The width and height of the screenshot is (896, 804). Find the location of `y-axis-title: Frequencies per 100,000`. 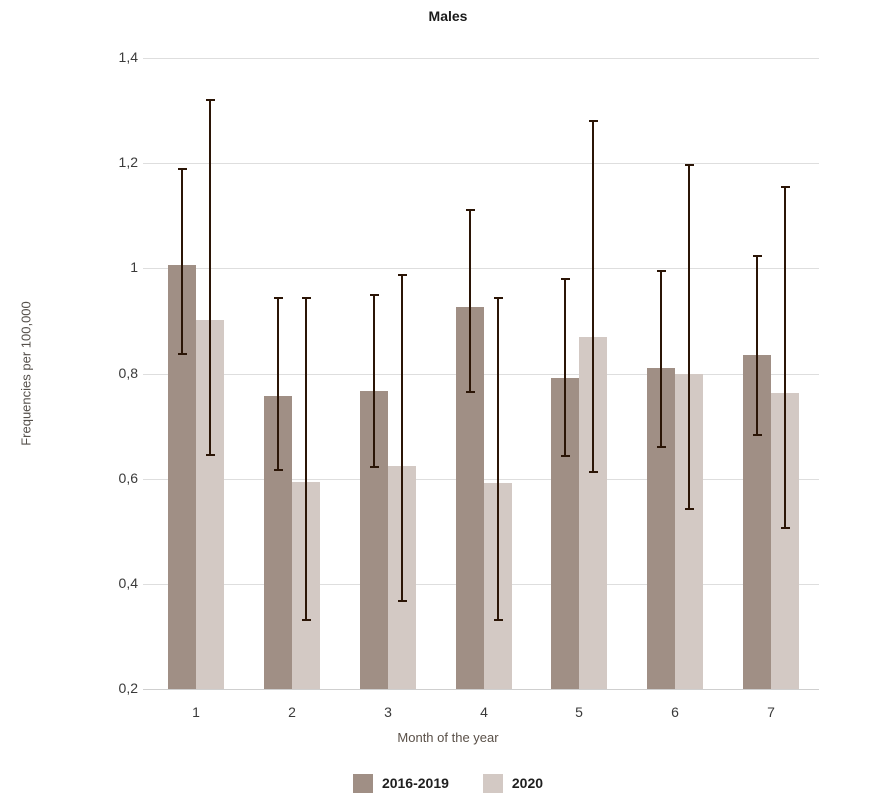

y-axis-title: Frequencies per 100,000 is located at coordinates (26, 373).